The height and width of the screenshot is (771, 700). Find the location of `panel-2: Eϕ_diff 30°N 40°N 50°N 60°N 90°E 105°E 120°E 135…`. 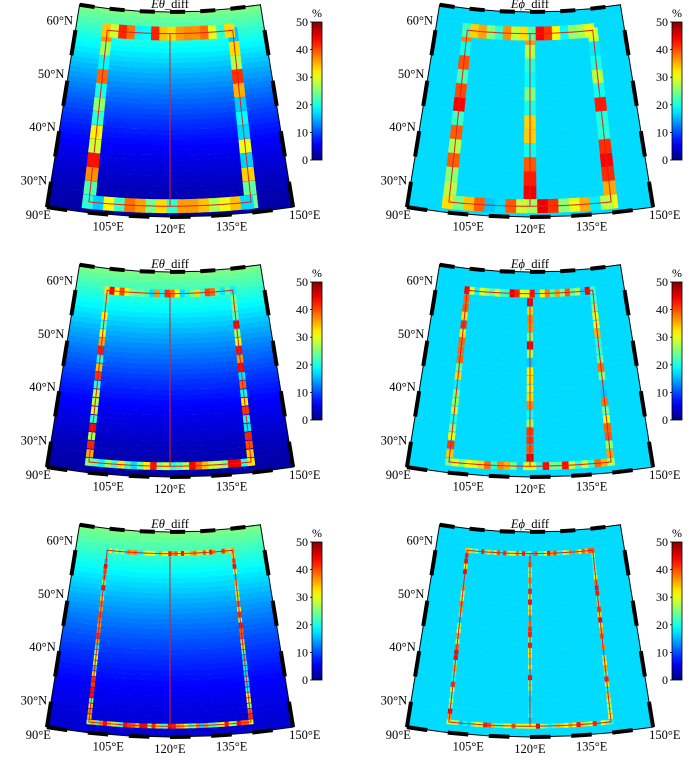

panel-2: Eϕ_diff 30°N 40°N 50°N 60°N 90°E 105°E 120°E 135… is located at coordinates (532, 118).